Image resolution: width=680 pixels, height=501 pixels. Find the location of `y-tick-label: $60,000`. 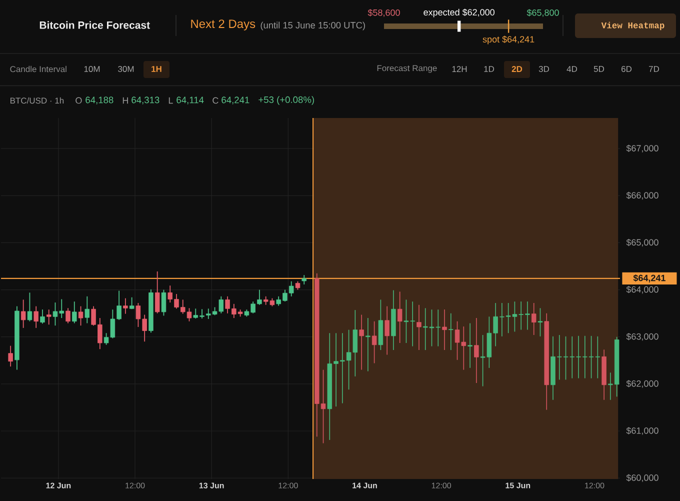

y-tick-label: $60,000 is located at coordinates (642, 478).